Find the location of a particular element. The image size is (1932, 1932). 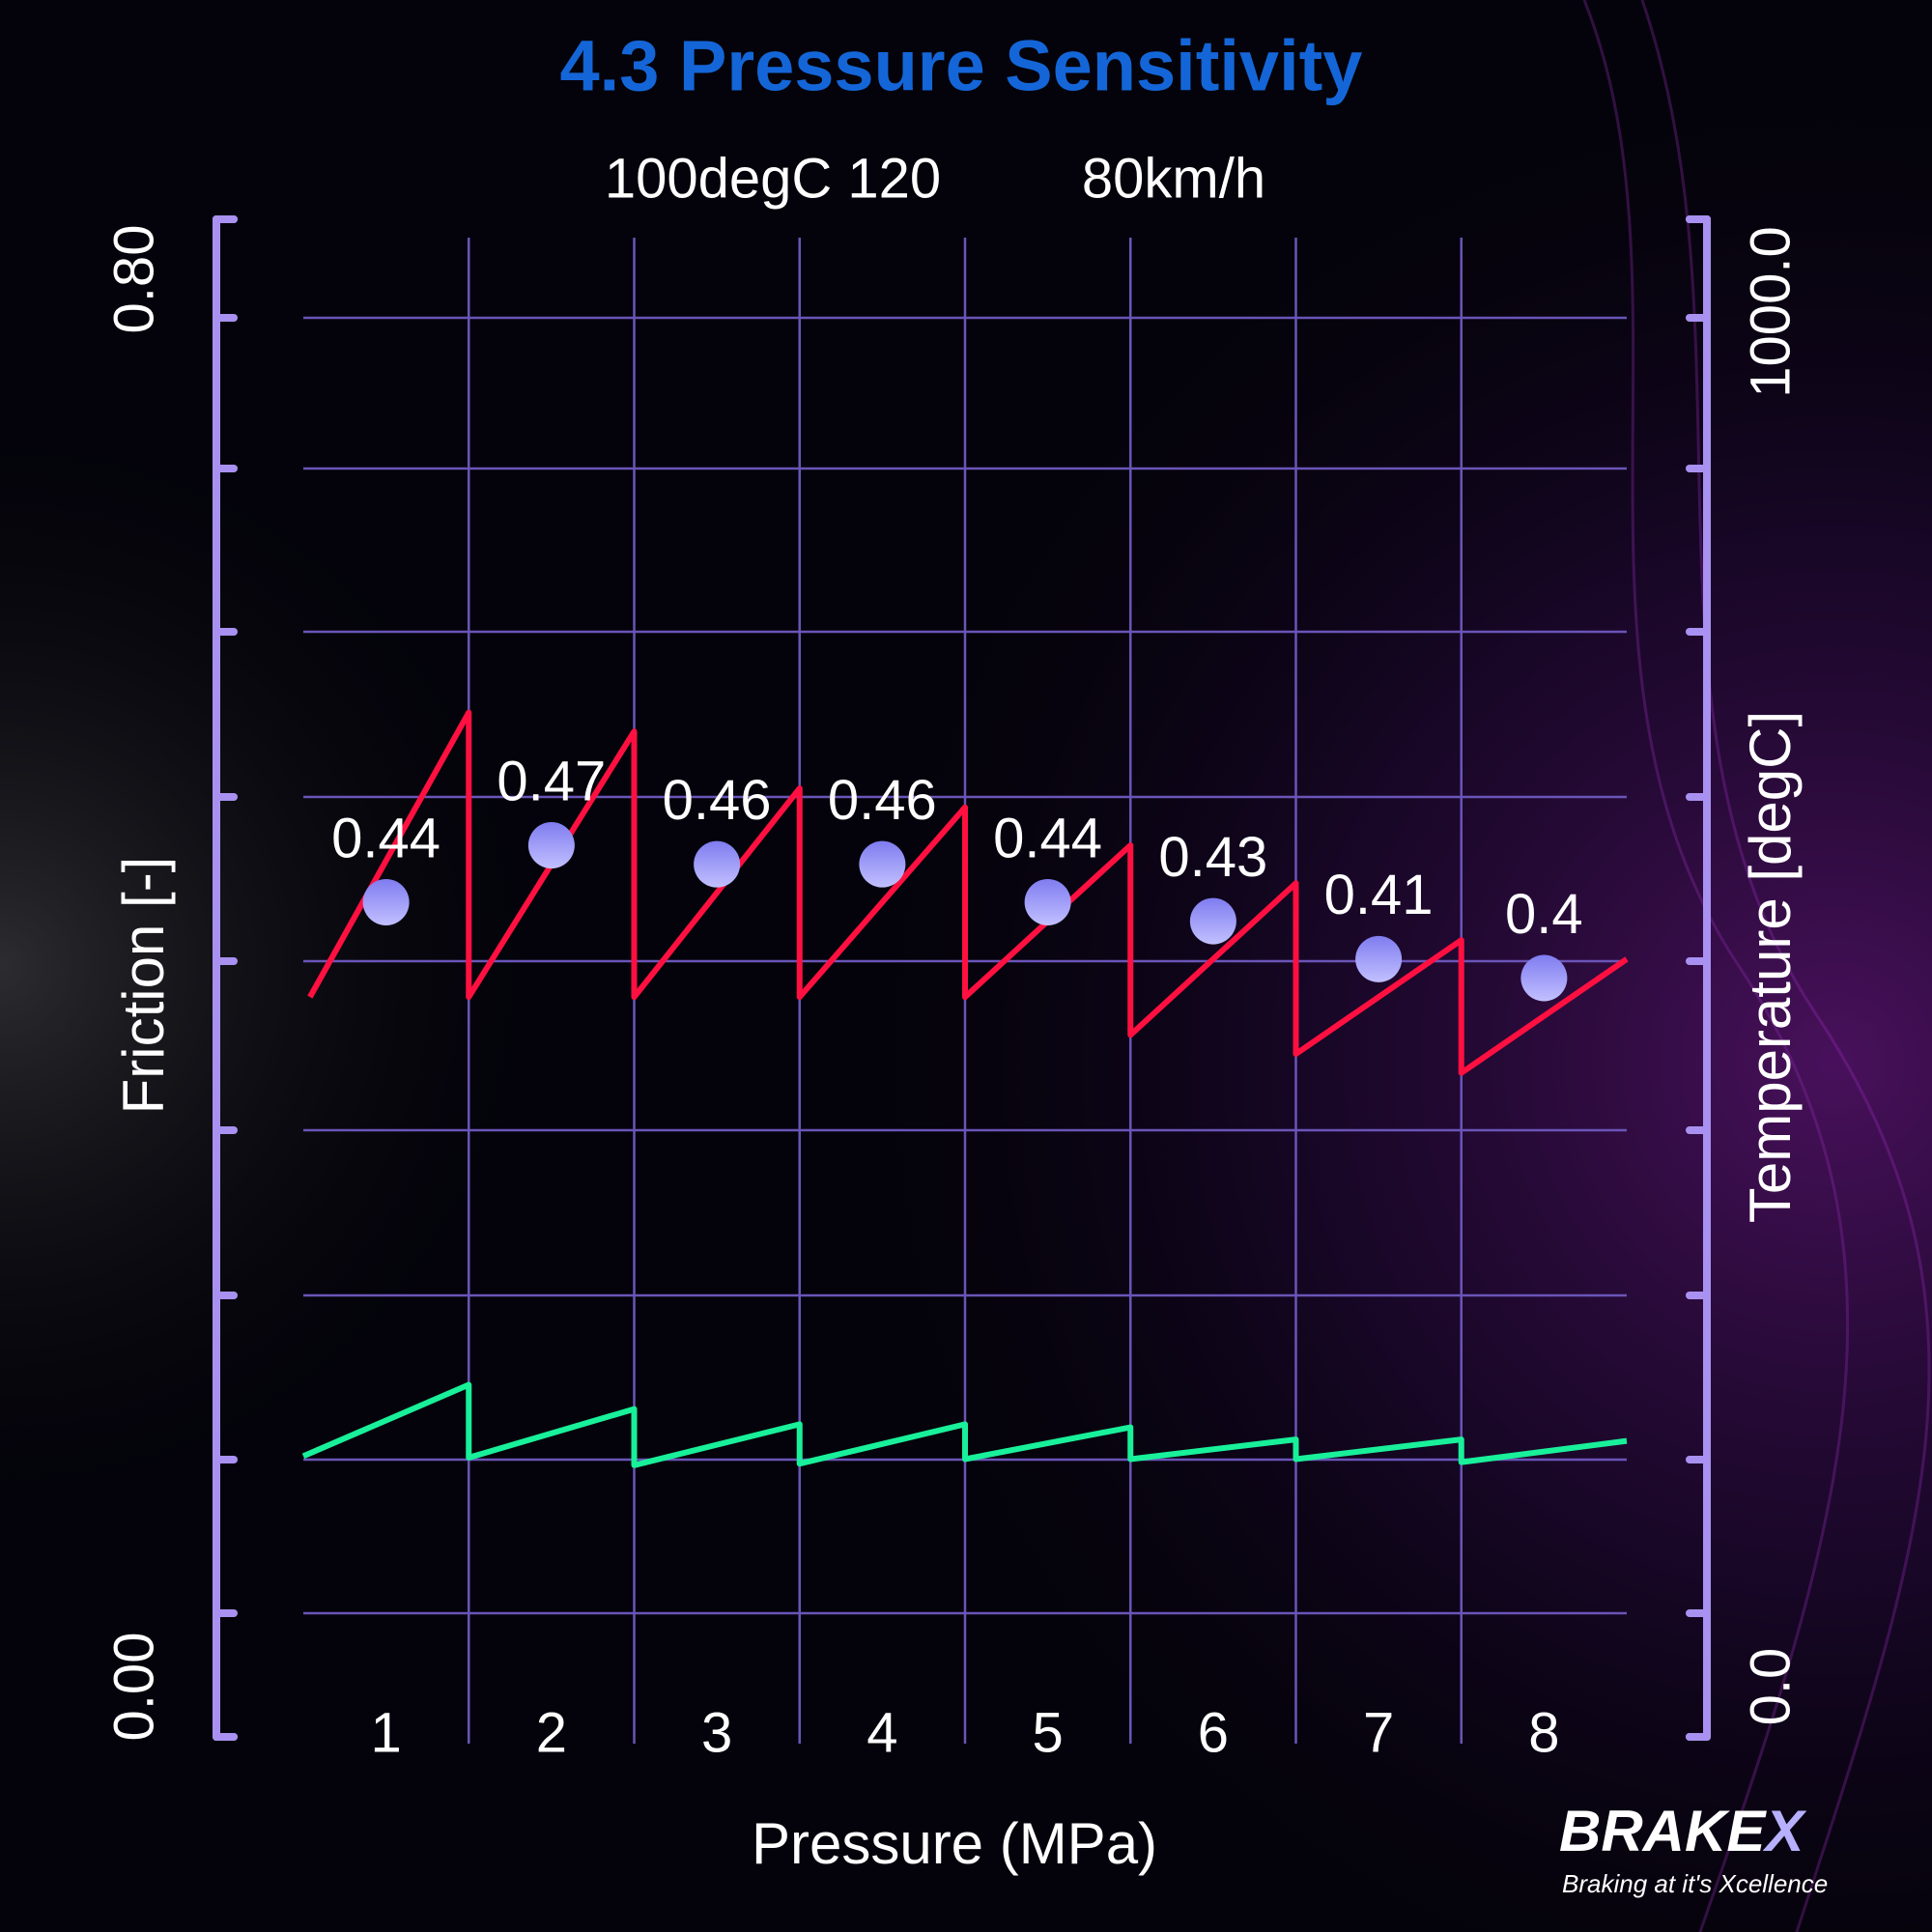

y2-tick-label: 1000.0 is located at coordinates (1770, 311).